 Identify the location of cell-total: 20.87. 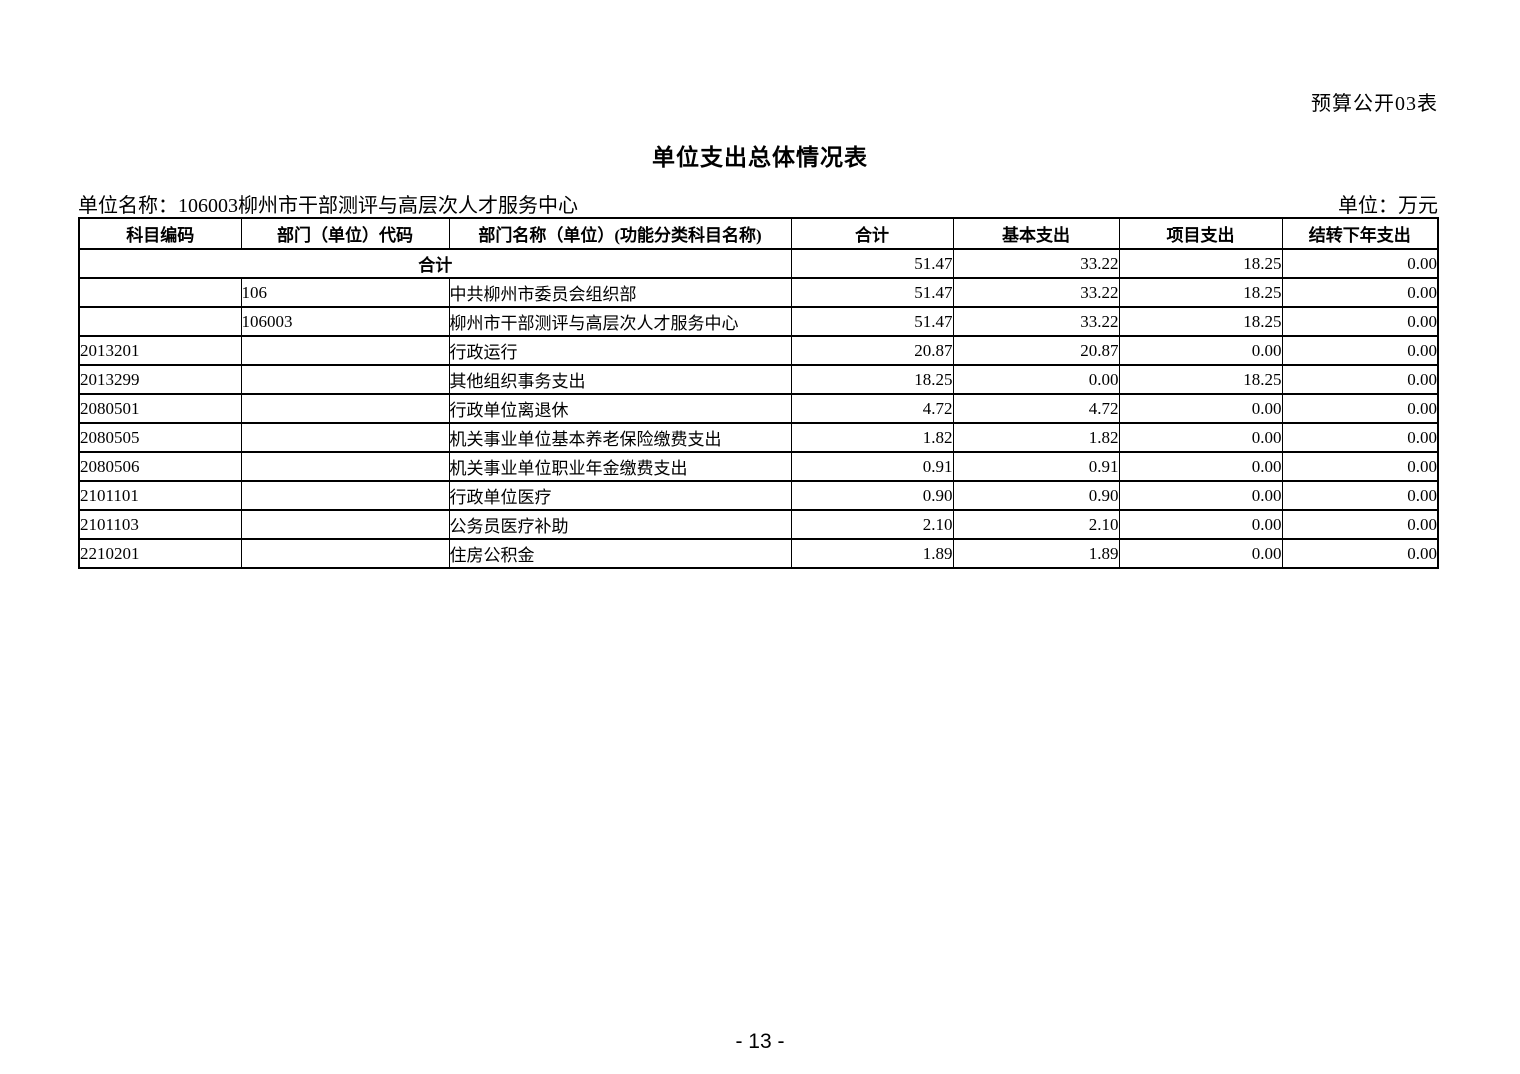
(872, 350).